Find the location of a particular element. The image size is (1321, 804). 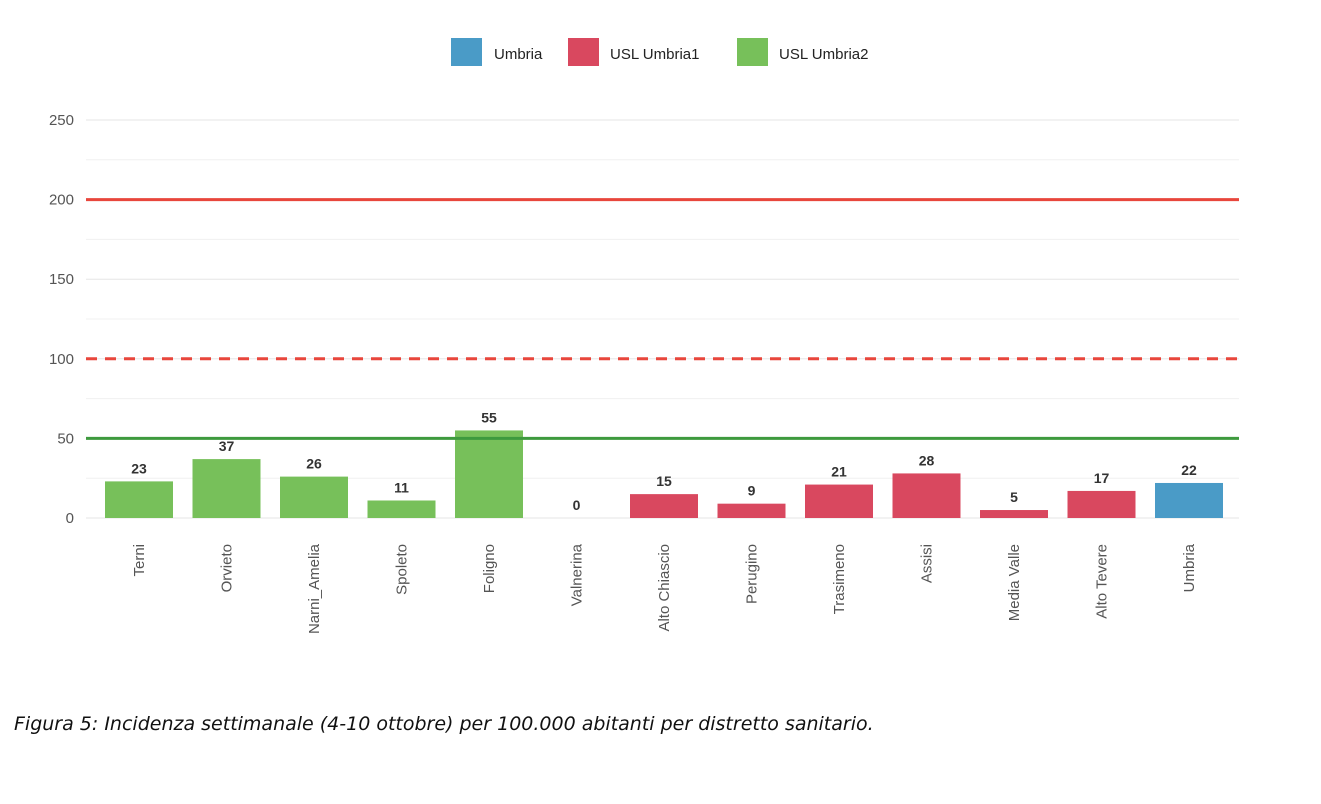

chart-legend: Umbria USL Umbria1 USL Umbria2 is located at coordinates (659, 52).